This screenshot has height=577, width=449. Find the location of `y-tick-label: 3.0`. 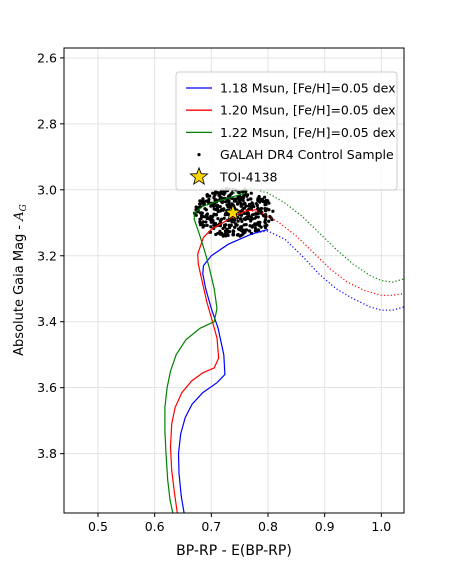

y-tick-label: 3.0 is located at coordinates (47, 189).